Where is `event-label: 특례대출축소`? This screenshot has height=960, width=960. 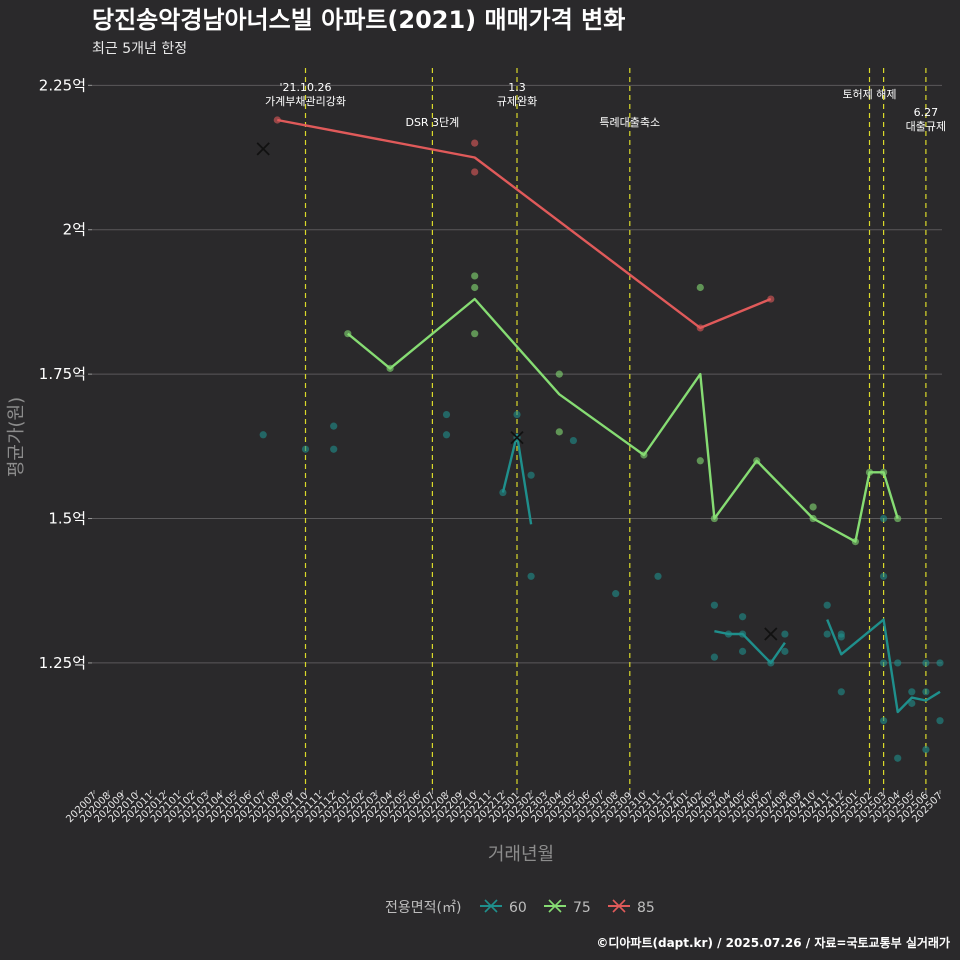 event-label: 특례대출축소 is located at coordinates (629, 122).